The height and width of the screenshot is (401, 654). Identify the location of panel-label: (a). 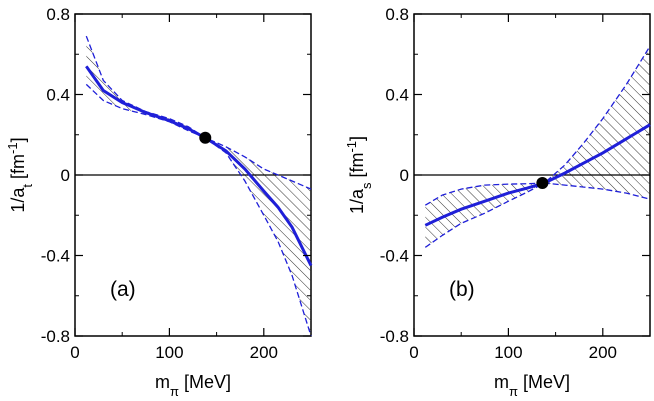
(123, 289).